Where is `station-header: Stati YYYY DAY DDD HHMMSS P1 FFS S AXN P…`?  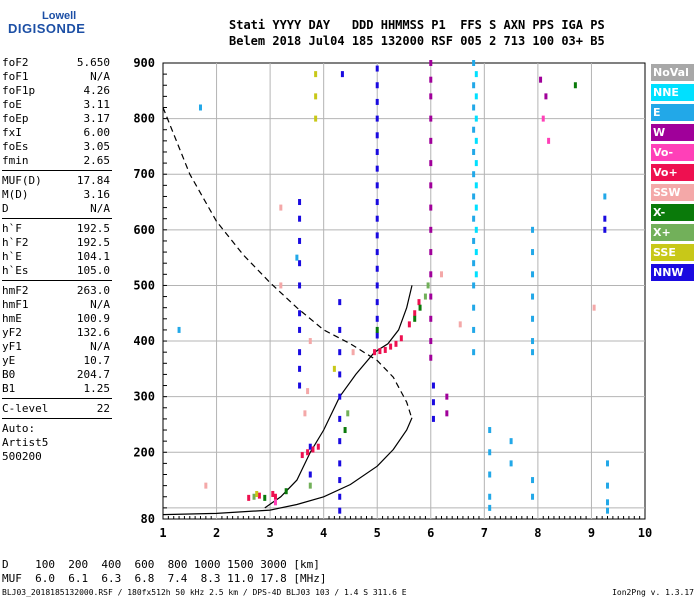
station-header: Stati YYYY DAY DDD HHMMSS P1 FFS S AXN P… is located at coordinates (417, 33).